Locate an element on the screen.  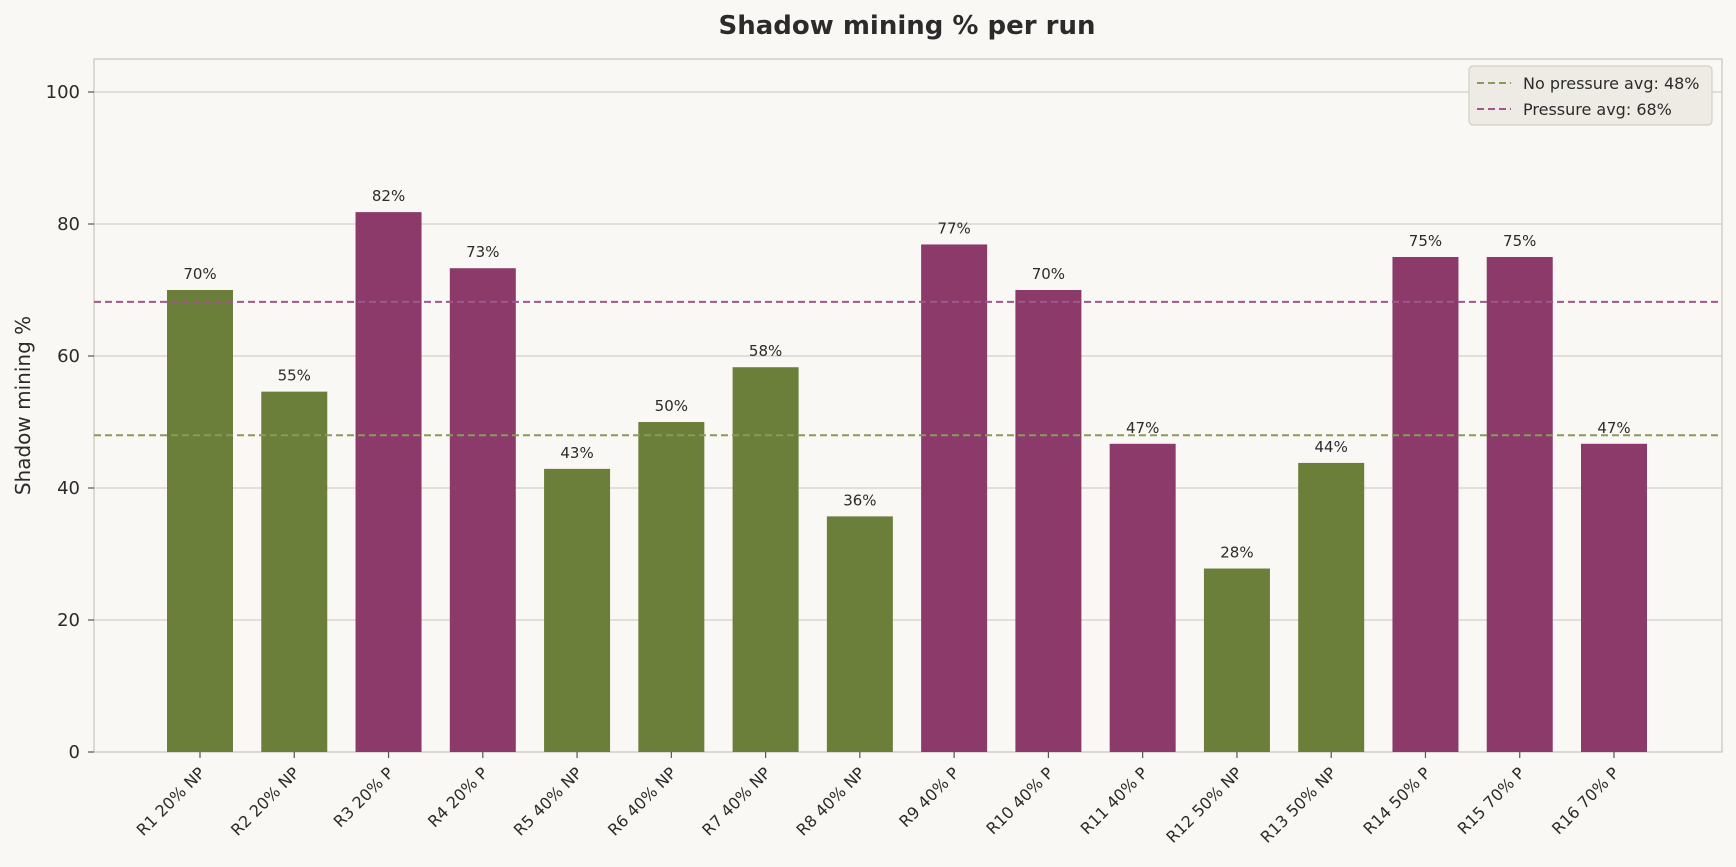
y-tick-label: 0 is located at coordinates (74, 752).